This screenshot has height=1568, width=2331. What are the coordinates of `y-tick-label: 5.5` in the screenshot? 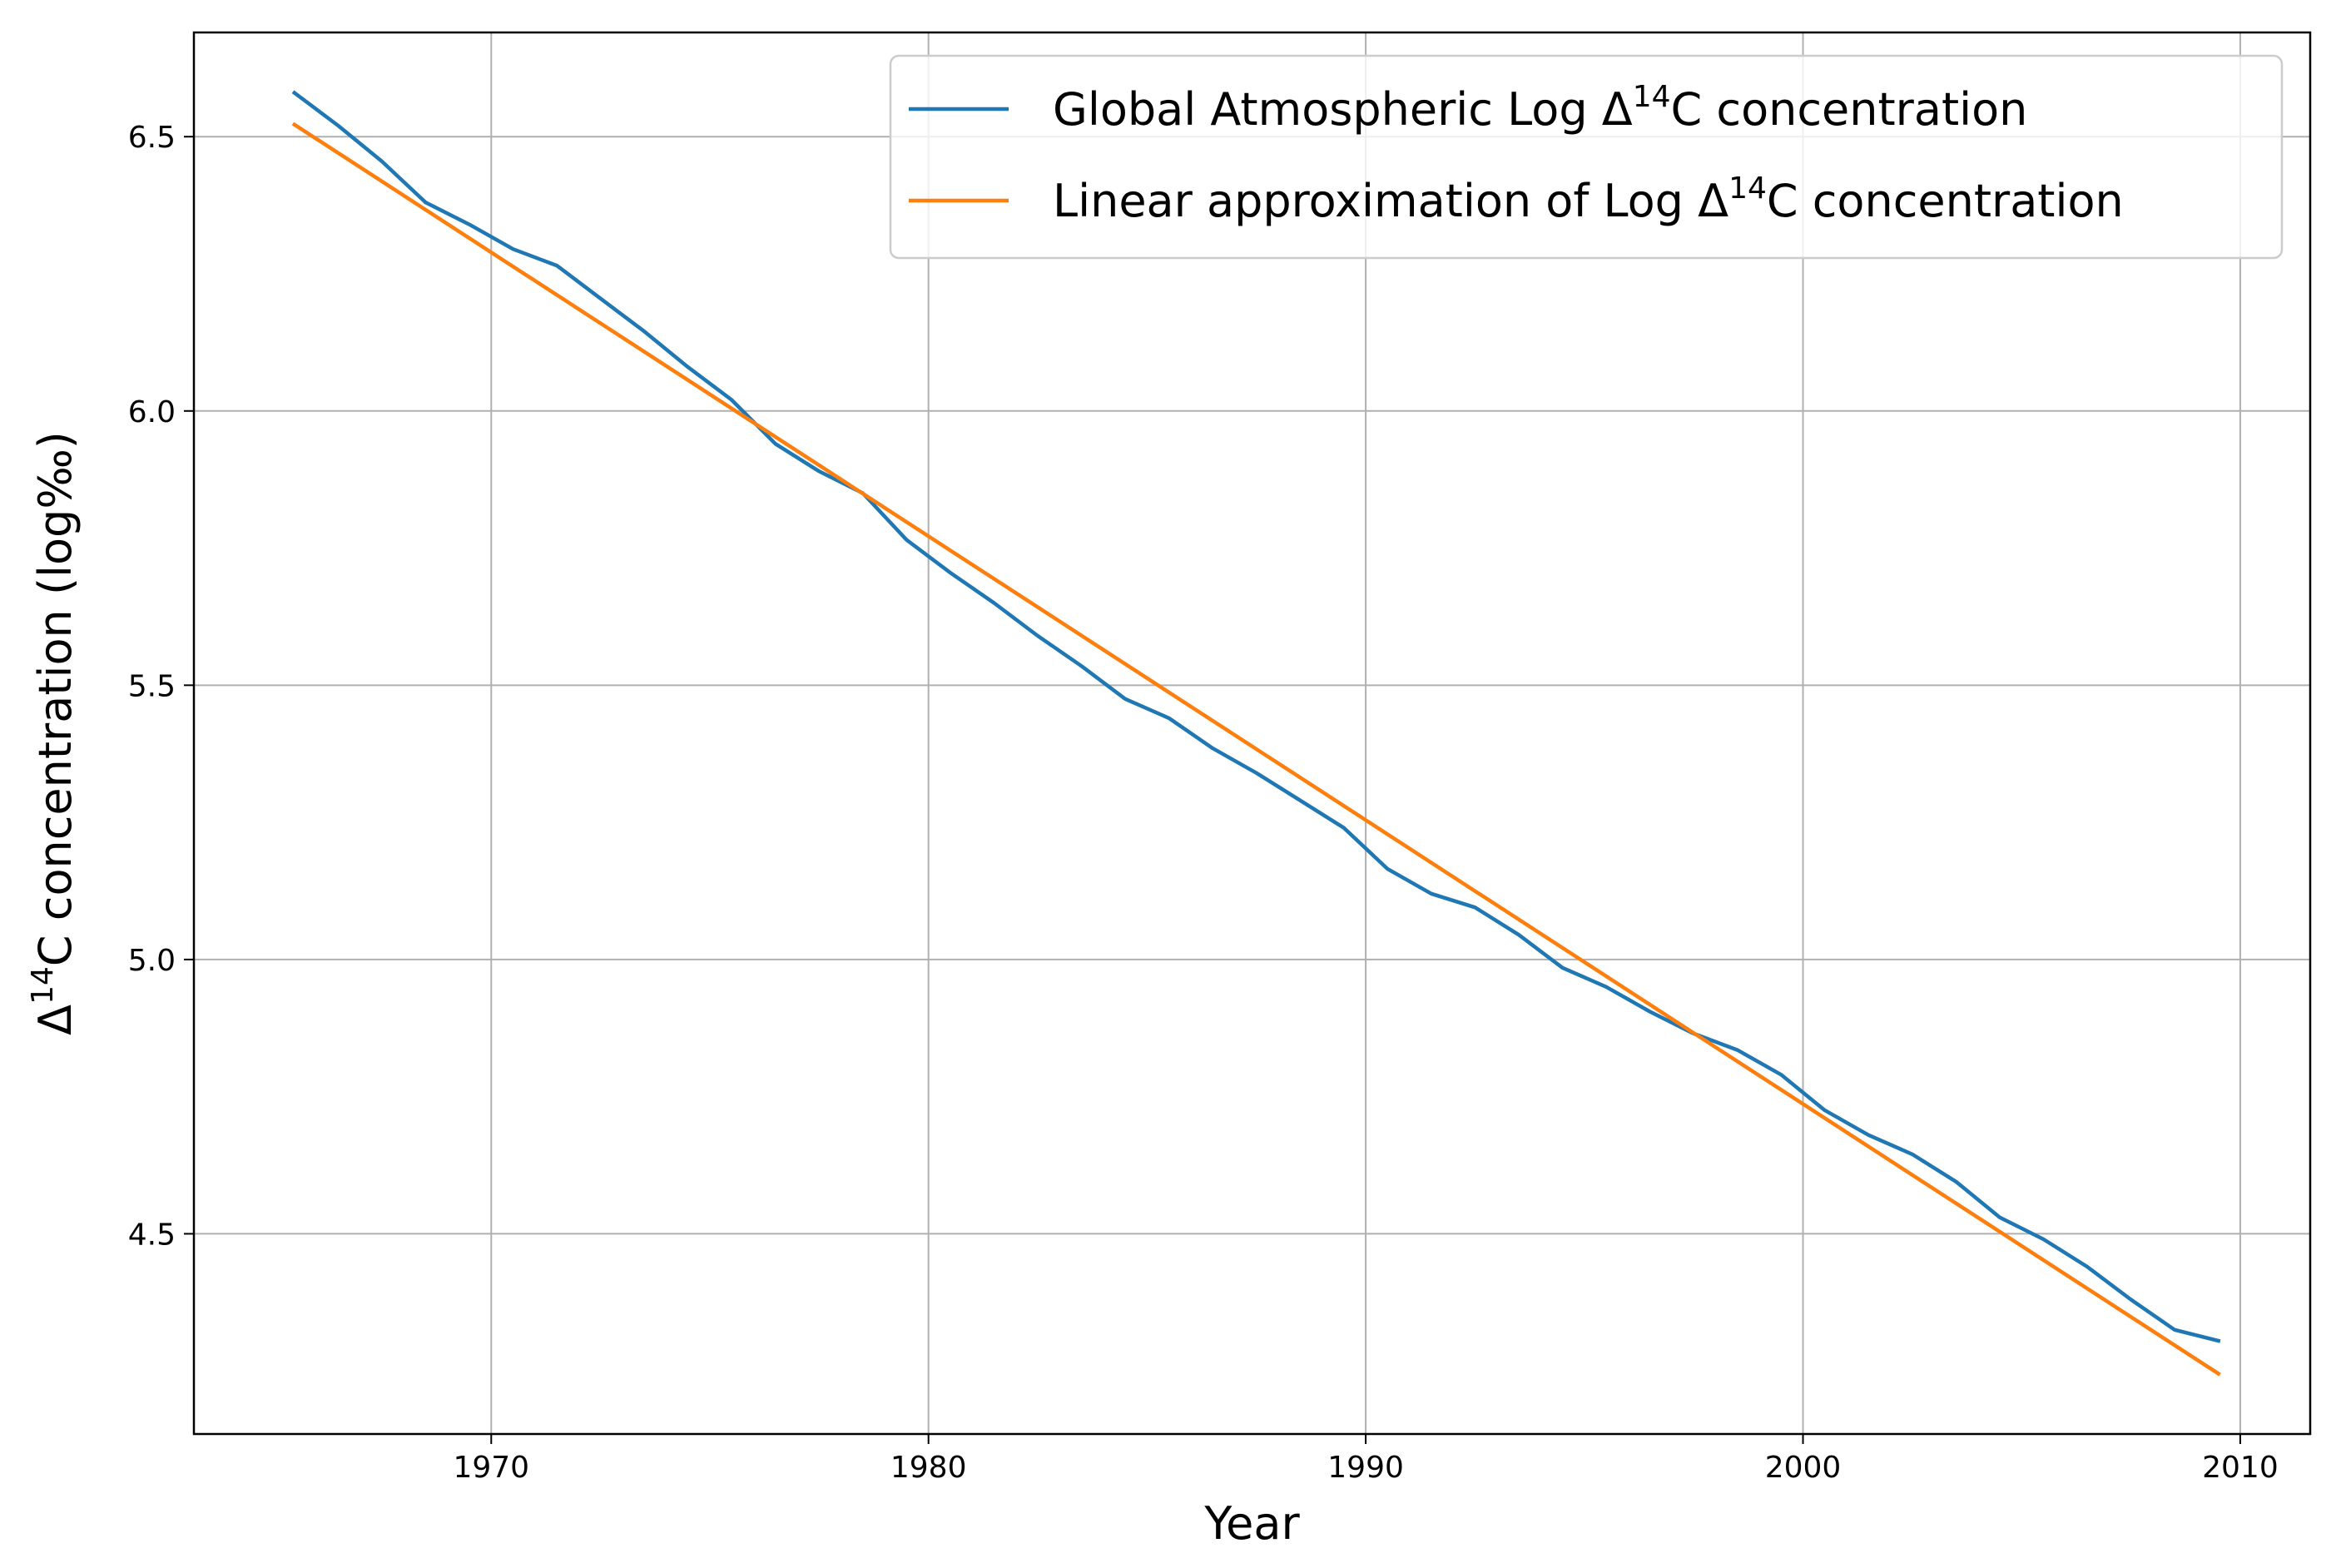 It's located at (152, 686).